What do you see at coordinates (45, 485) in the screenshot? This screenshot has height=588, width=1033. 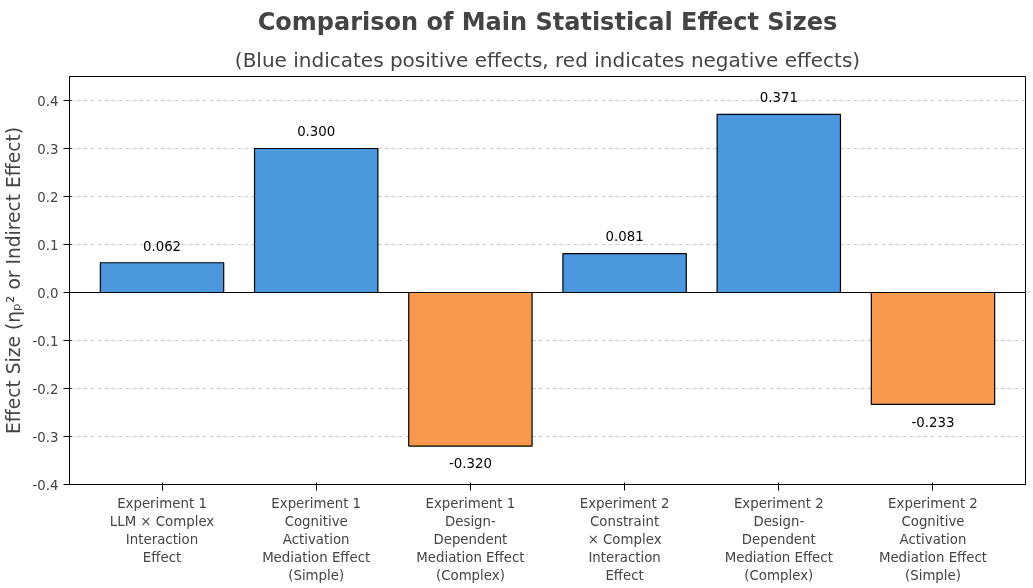 I see `y-tick-label: -0.4` at bounding box center [45, 485].